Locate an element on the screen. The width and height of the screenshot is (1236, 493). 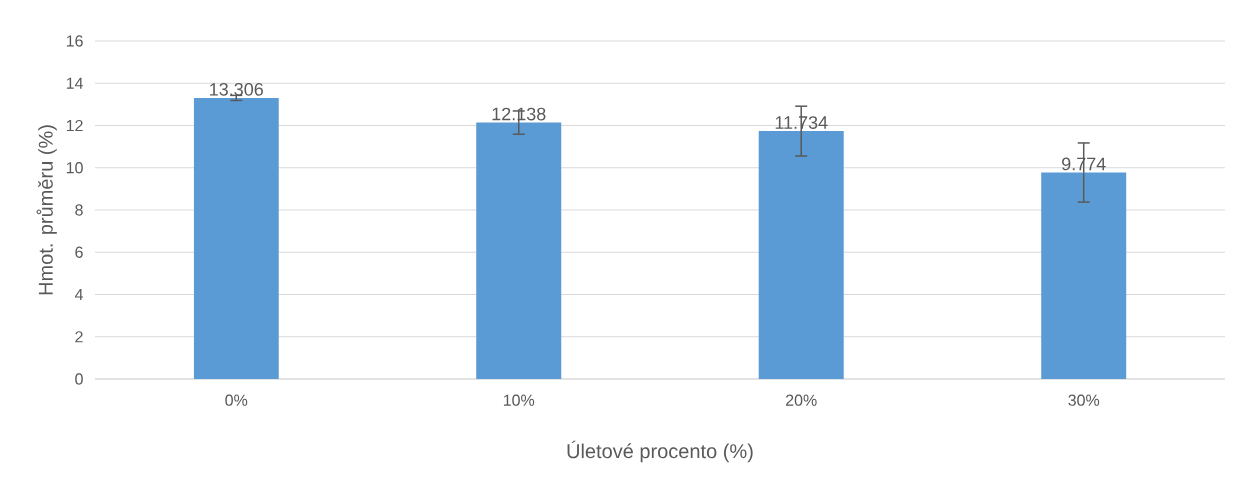
x-tick-label: 10% is located at coordinates (519, 400).